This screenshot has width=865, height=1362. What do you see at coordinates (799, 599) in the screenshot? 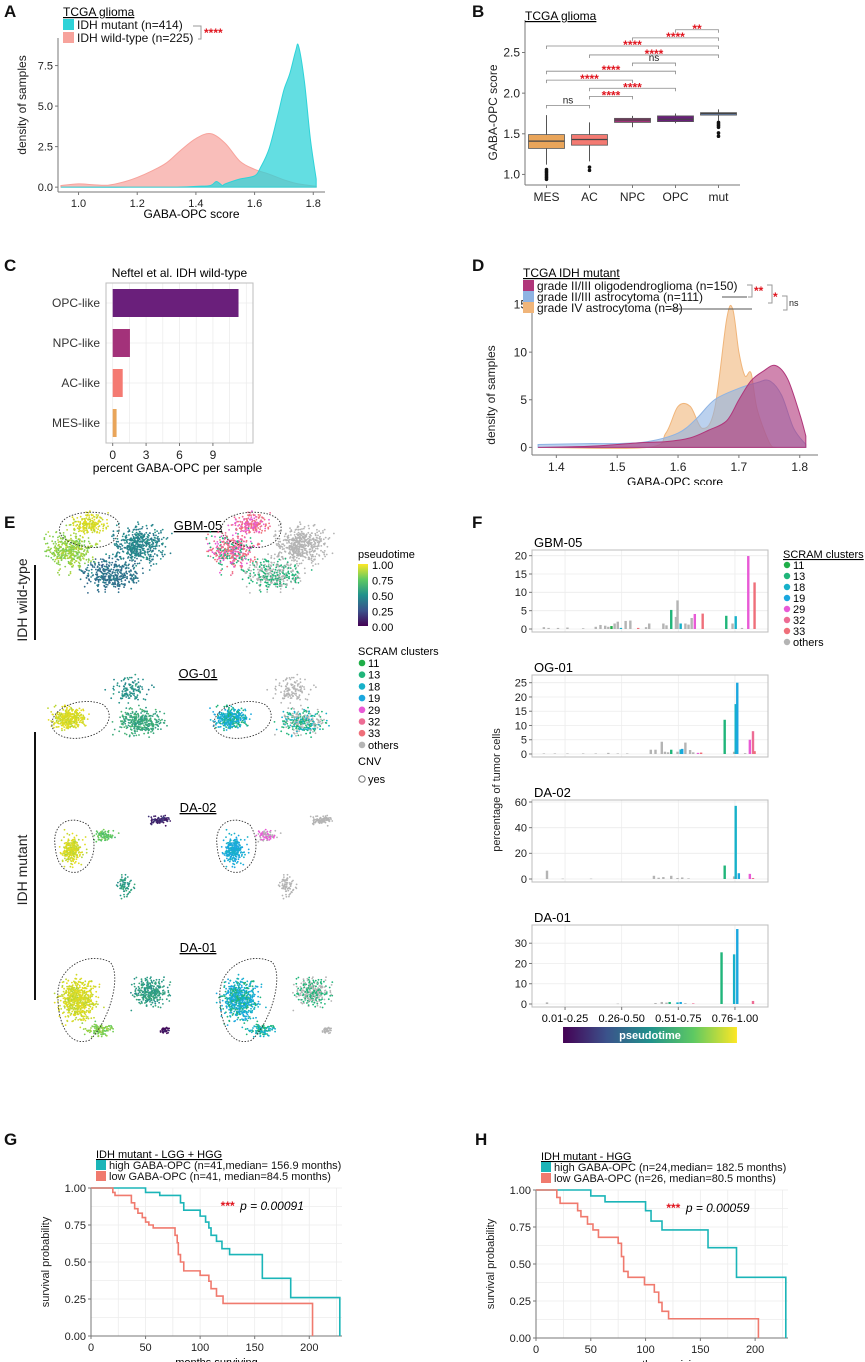
I see `legend-label: 19` at bounding box center [799, 599].